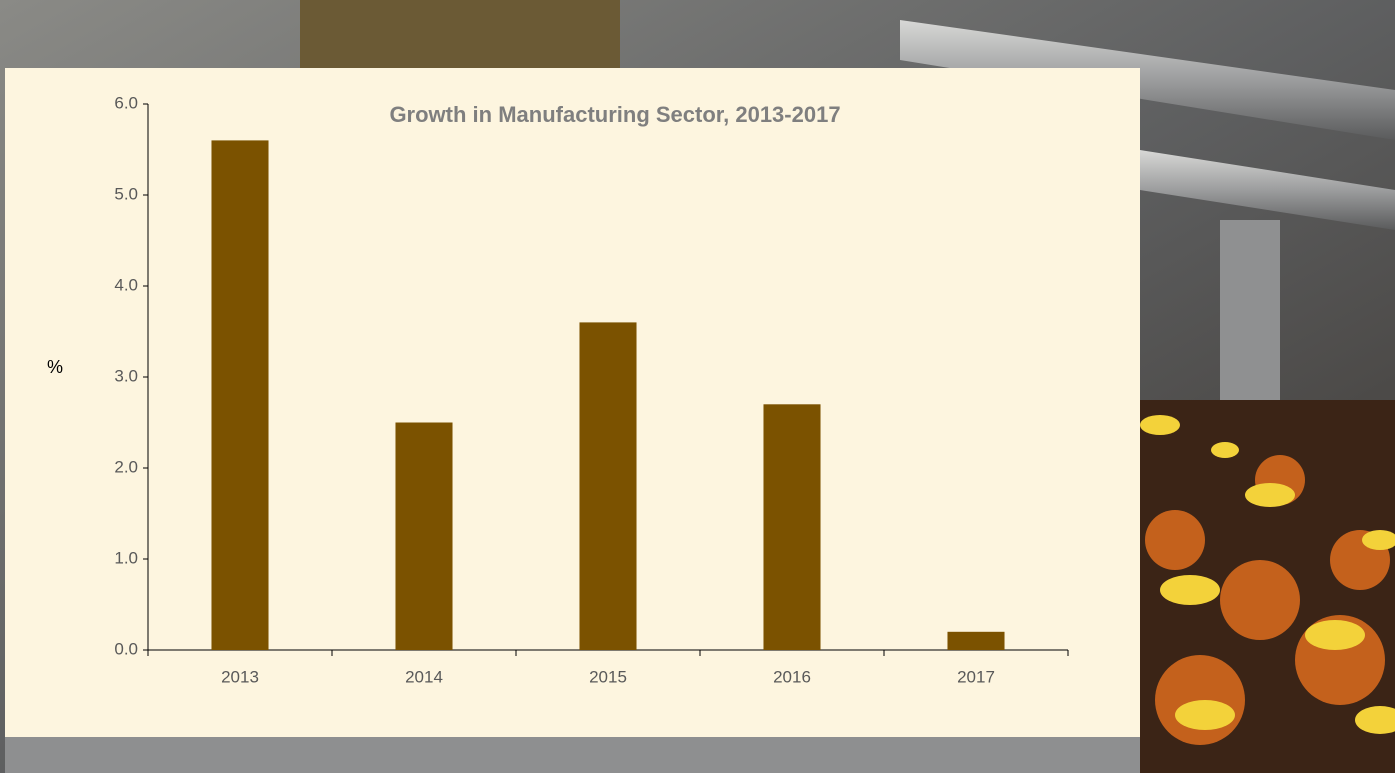 The image size is (1395, 778). What do you see at coordinates (126, 193) in the screenshot?
I see `y-tick-label: 5.0` at bounding box center [126, 193].